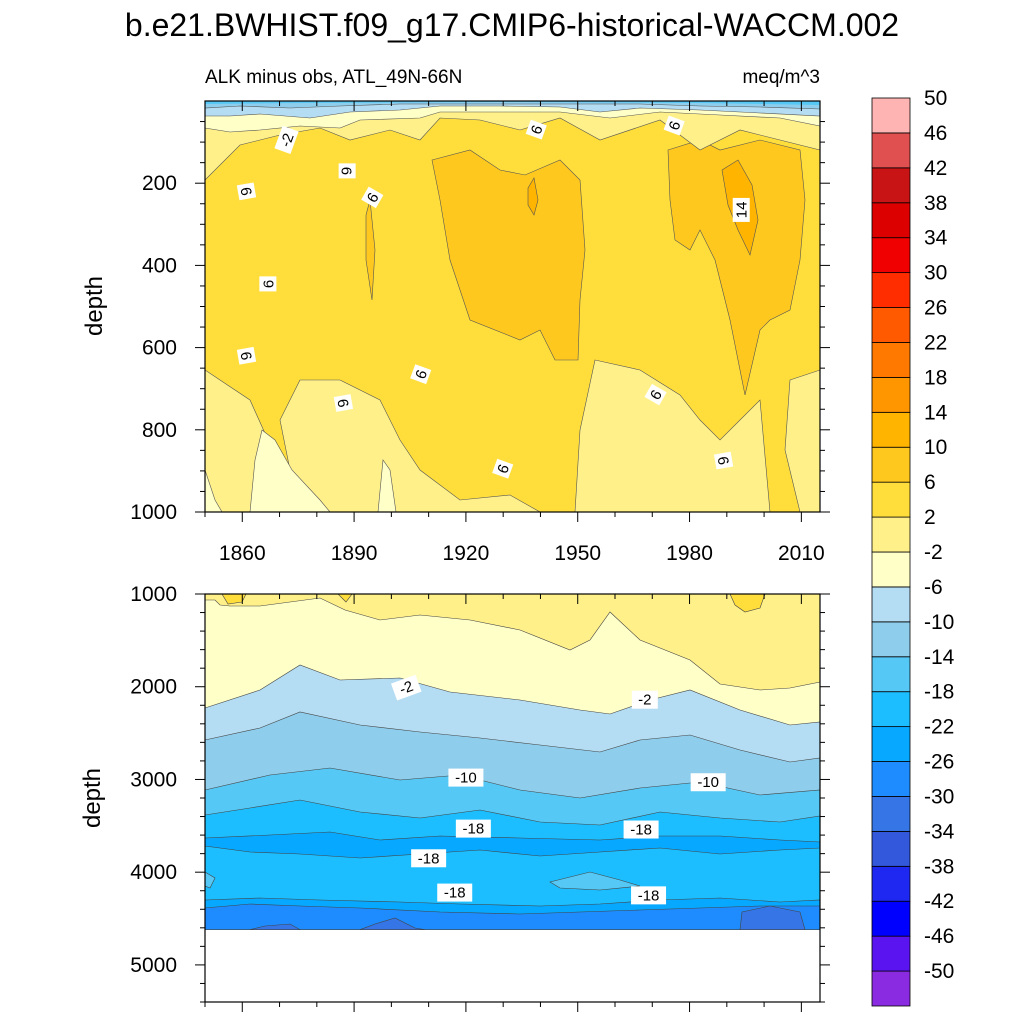  What do you see at coordinates (159, 348) in the screenshot?
I see `upper-y-tick-label: 600` at bounding box center [159, 348].